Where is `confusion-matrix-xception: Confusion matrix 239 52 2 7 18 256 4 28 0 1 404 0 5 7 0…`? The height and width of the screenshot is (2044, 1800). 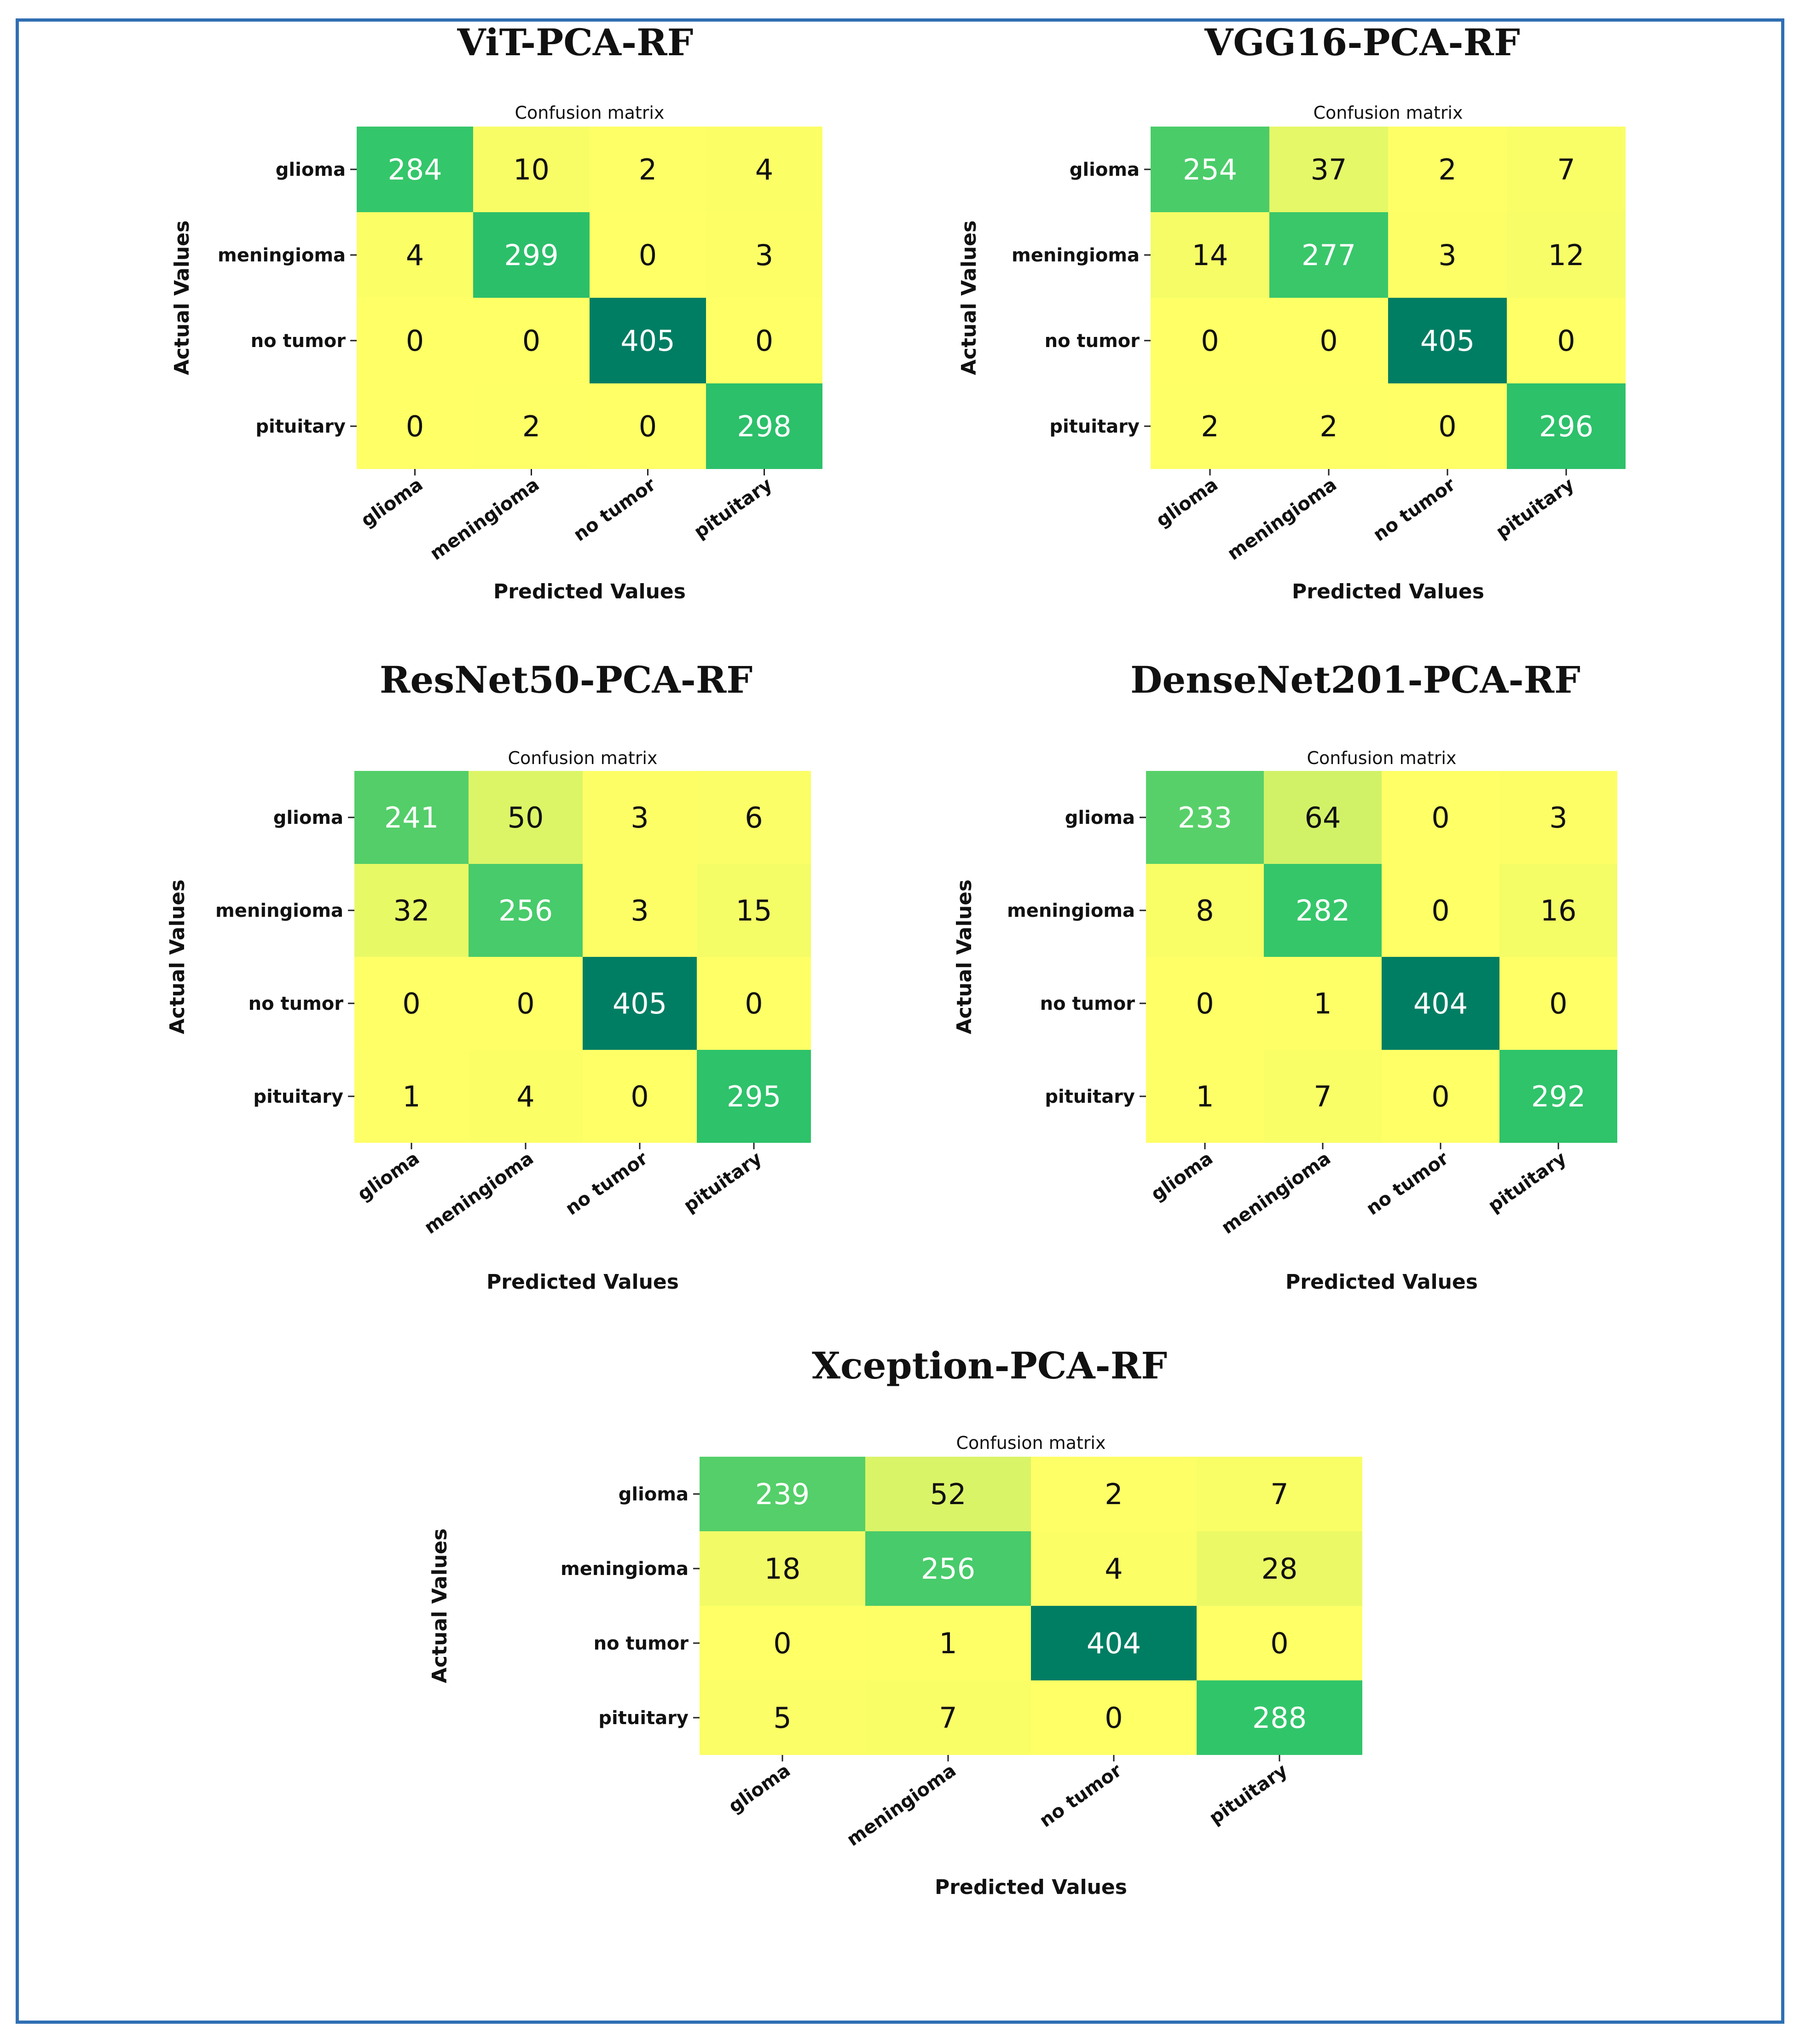 confusion-matrix-xception: Confusion matrix 239 52 2 7 18 256 4 28 0 1 404 0 5 7 0… is located at coordinates (895, 1666).